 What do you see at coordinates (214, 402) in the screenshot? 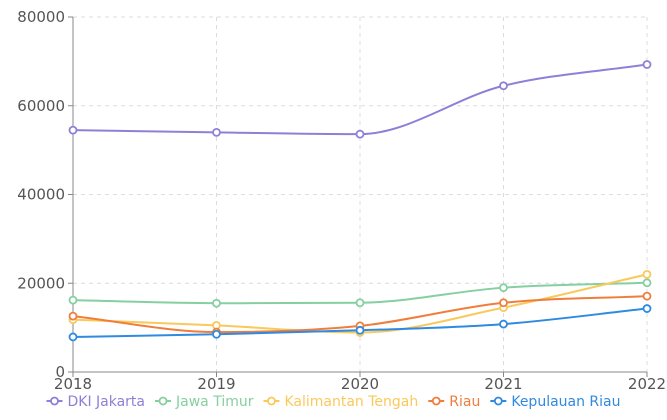
I see `legend-label: Jawa Timur` at bounding box center [214, 402].